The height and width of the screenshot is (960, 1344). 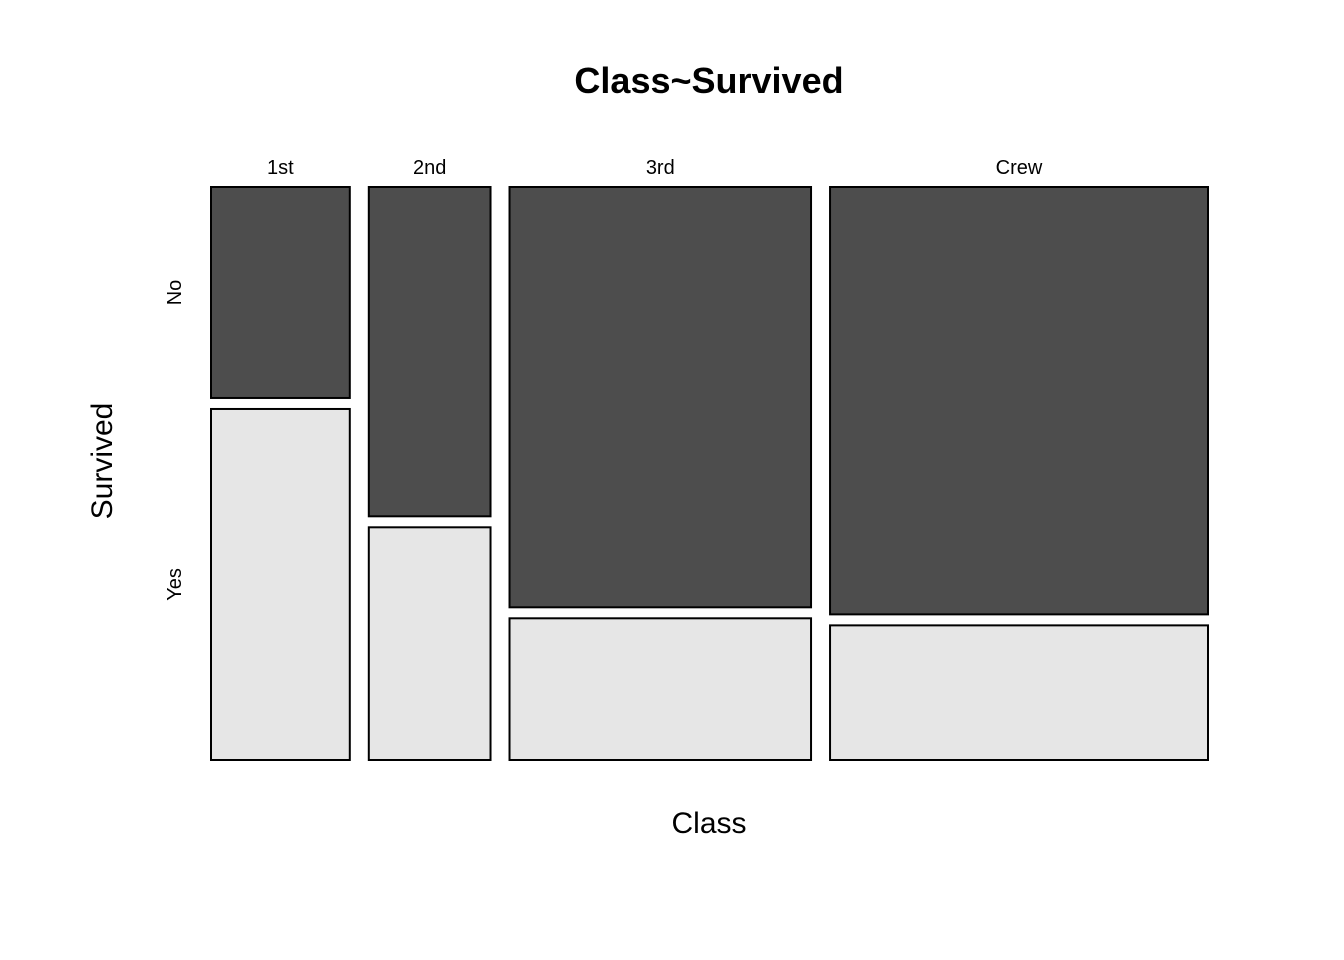 What do you see at coordinates (660, 689) in the screenshot?
I see `tile-3rd-yes` at bounding box center [660, 689].